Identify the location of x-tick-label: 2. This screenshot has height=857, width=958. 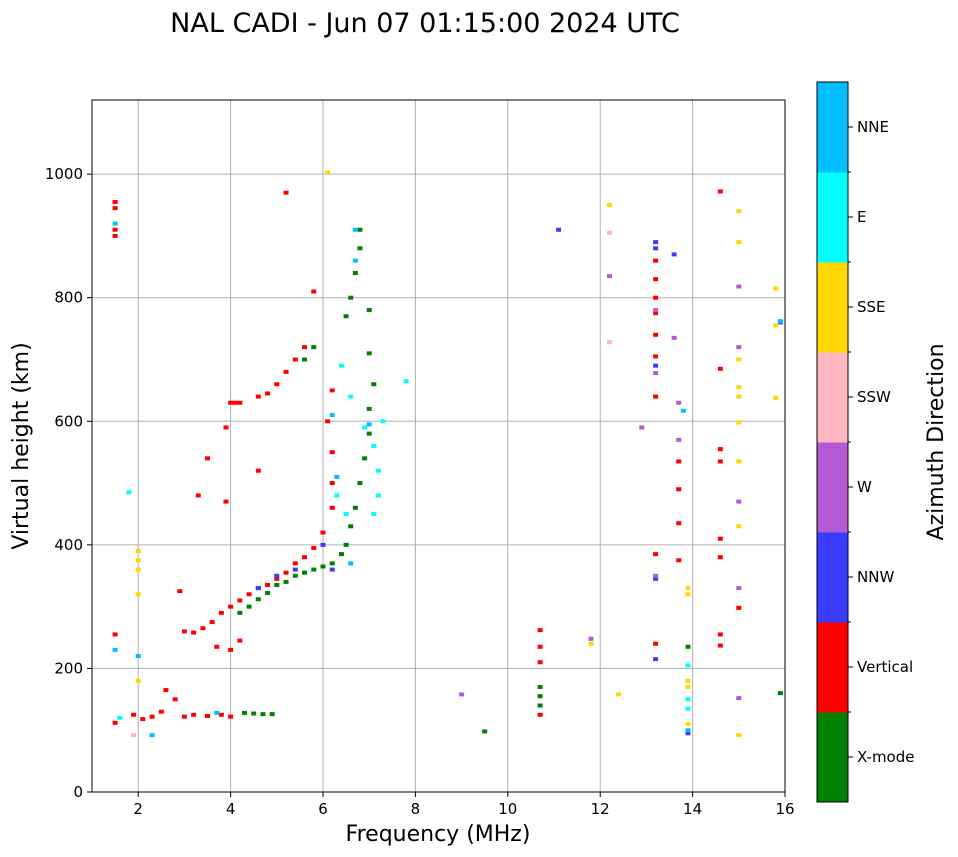
(138, 809).